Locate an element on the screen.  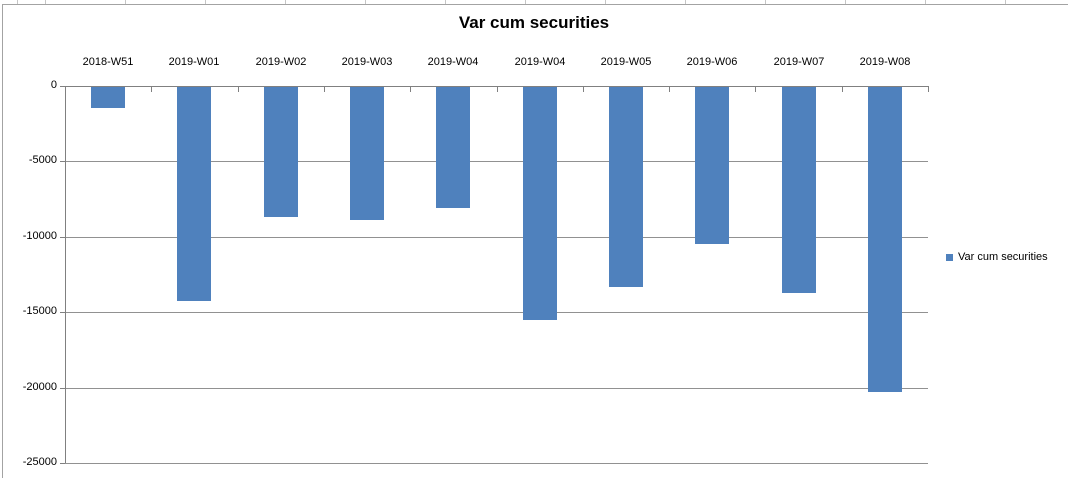
y-axis-label: -15000 is located at coordinates (39, 311).